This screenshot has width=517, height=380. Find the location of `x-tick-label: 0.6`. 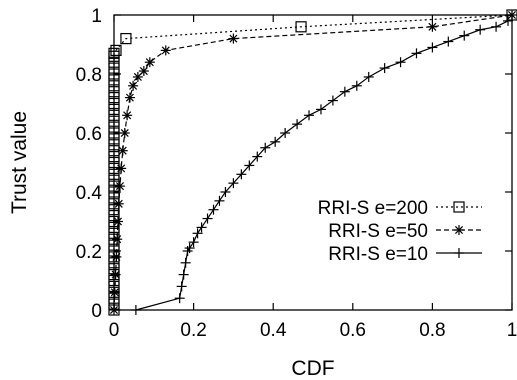

x-tick-label: 0.6 is located at coordinates (353, 330).